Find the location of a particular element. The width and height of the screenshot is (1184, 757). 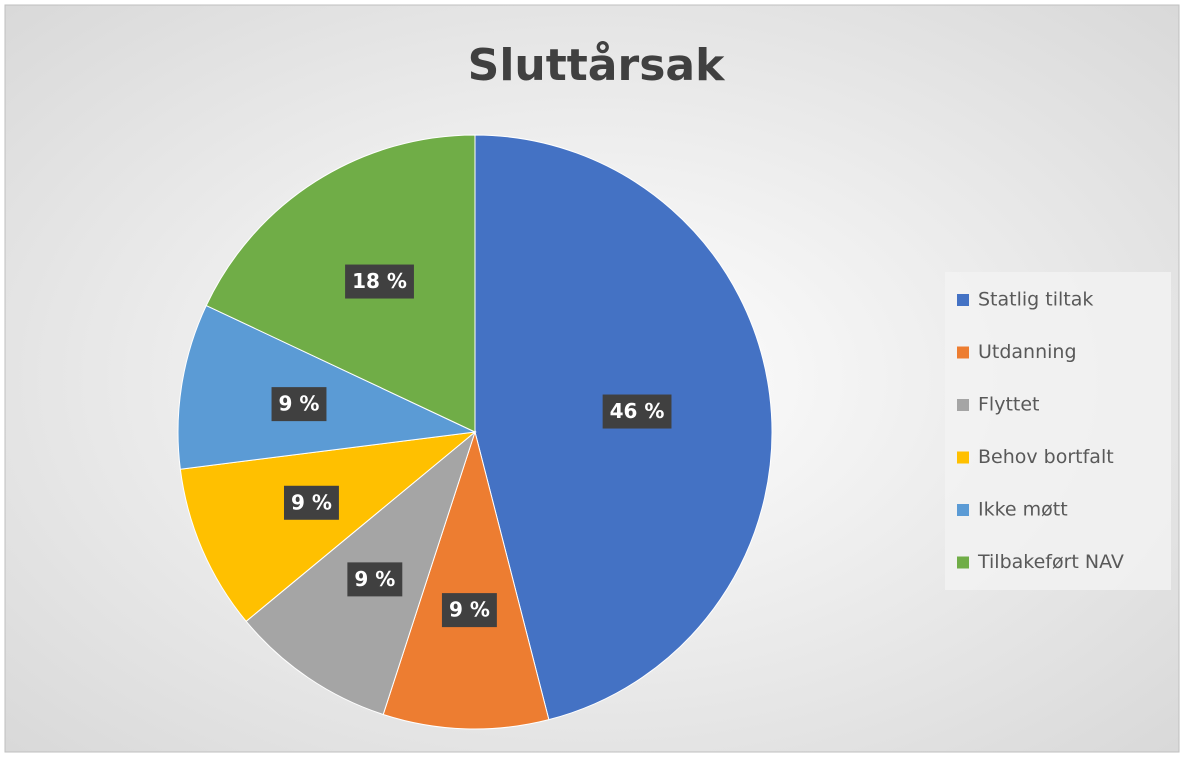

data-label: 18 % is located at coordinates (379, 281).